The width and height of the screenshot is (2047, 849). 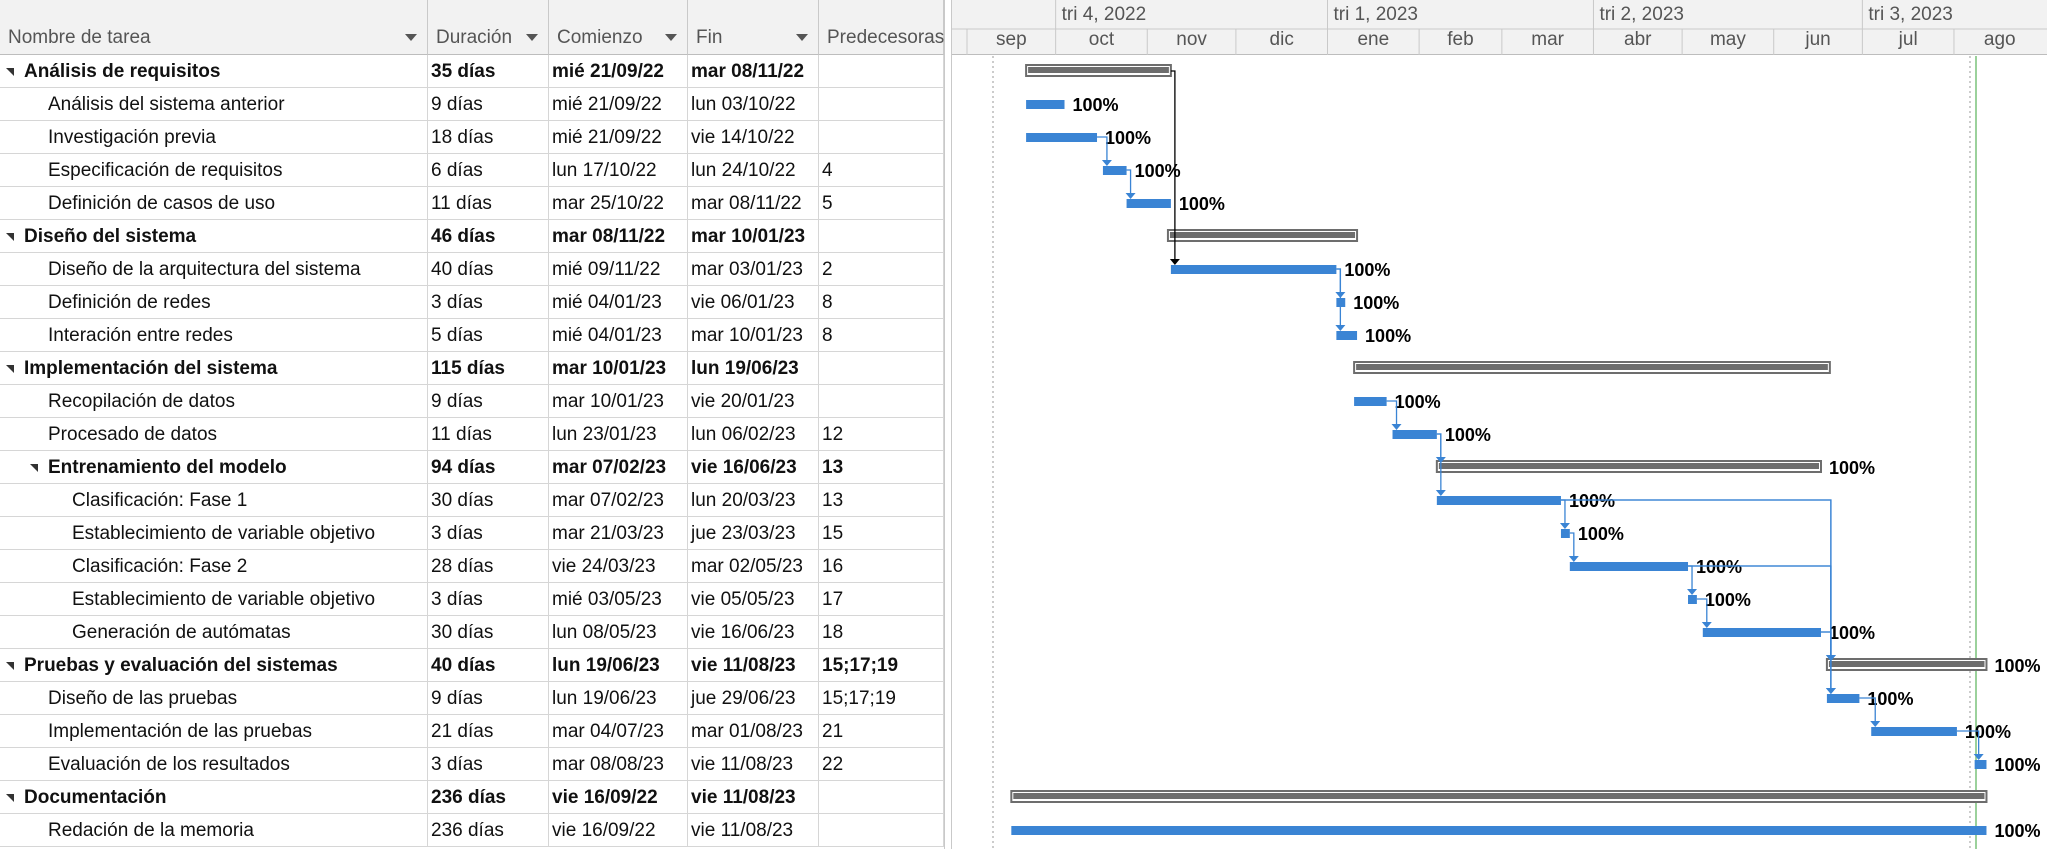 I want to click on task-end: mar 08/11/22, so click(x=753, y=203).